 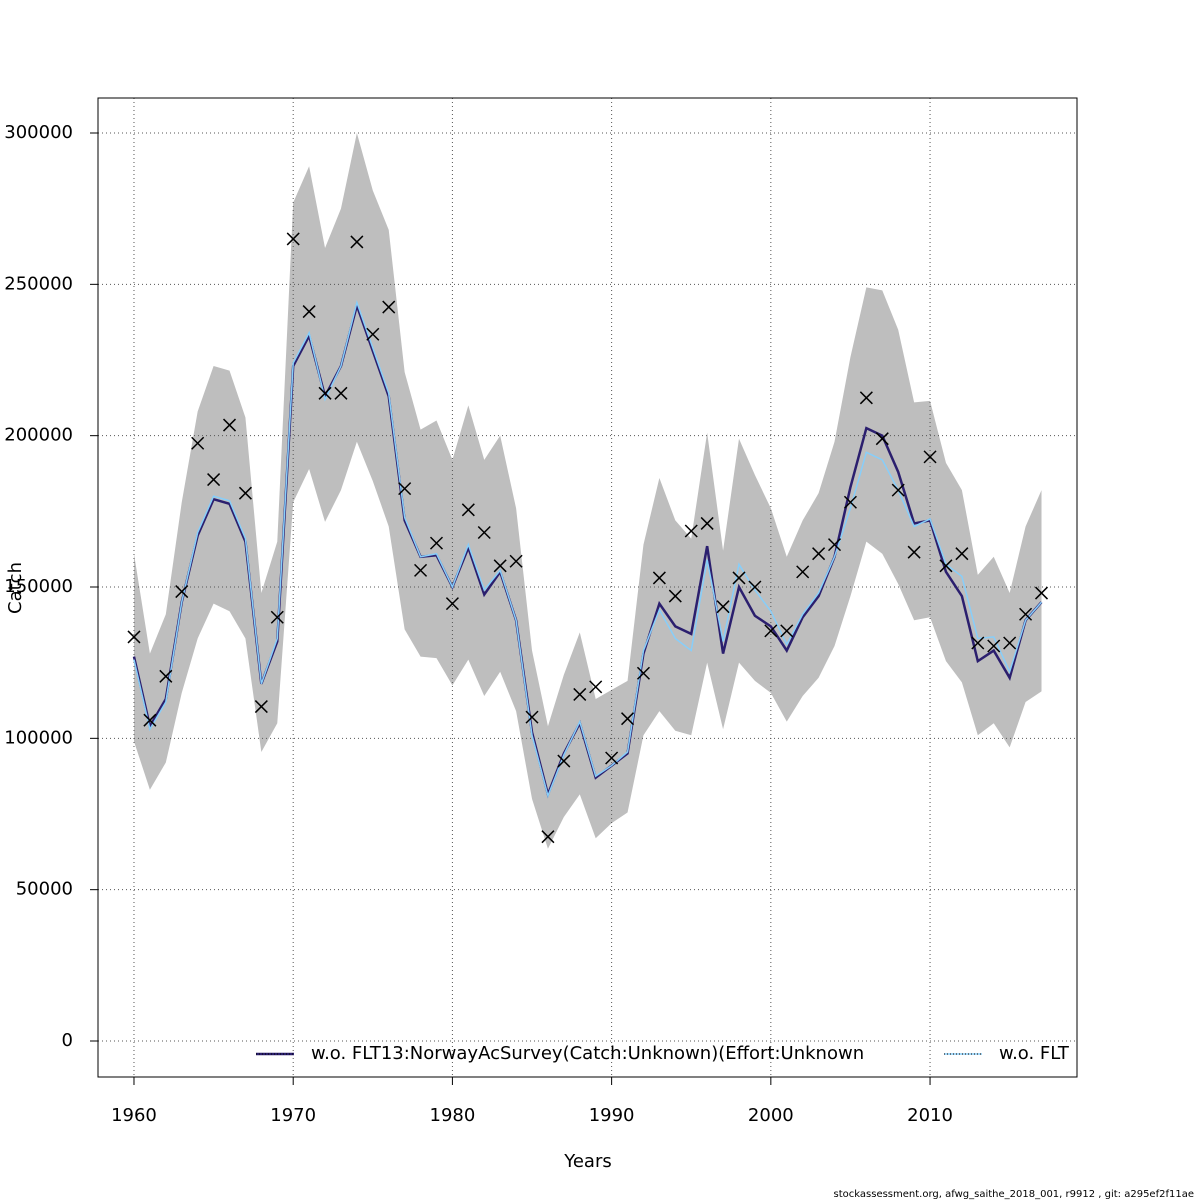 I want to click on x-tick-label: 1990, so click(x=612, y=1115).